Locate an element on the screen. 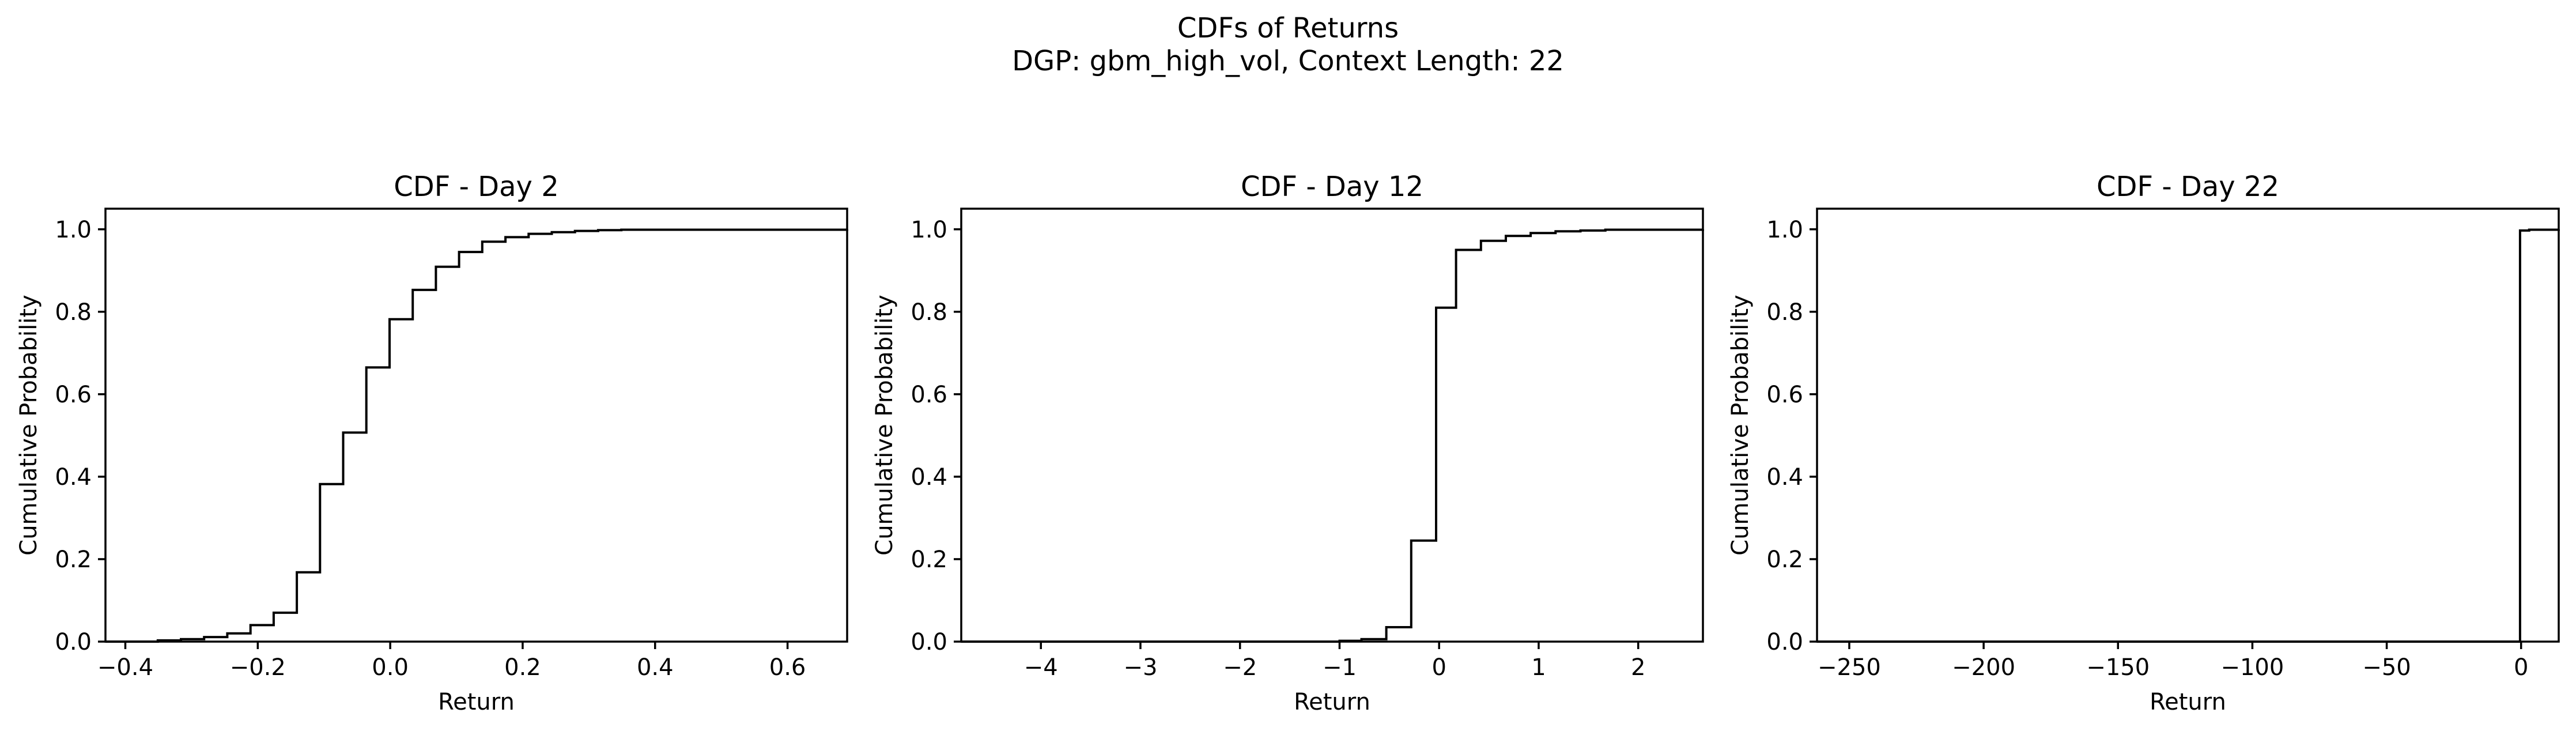  x-tick-label: 0.4 is located at coordinates (655, 667).